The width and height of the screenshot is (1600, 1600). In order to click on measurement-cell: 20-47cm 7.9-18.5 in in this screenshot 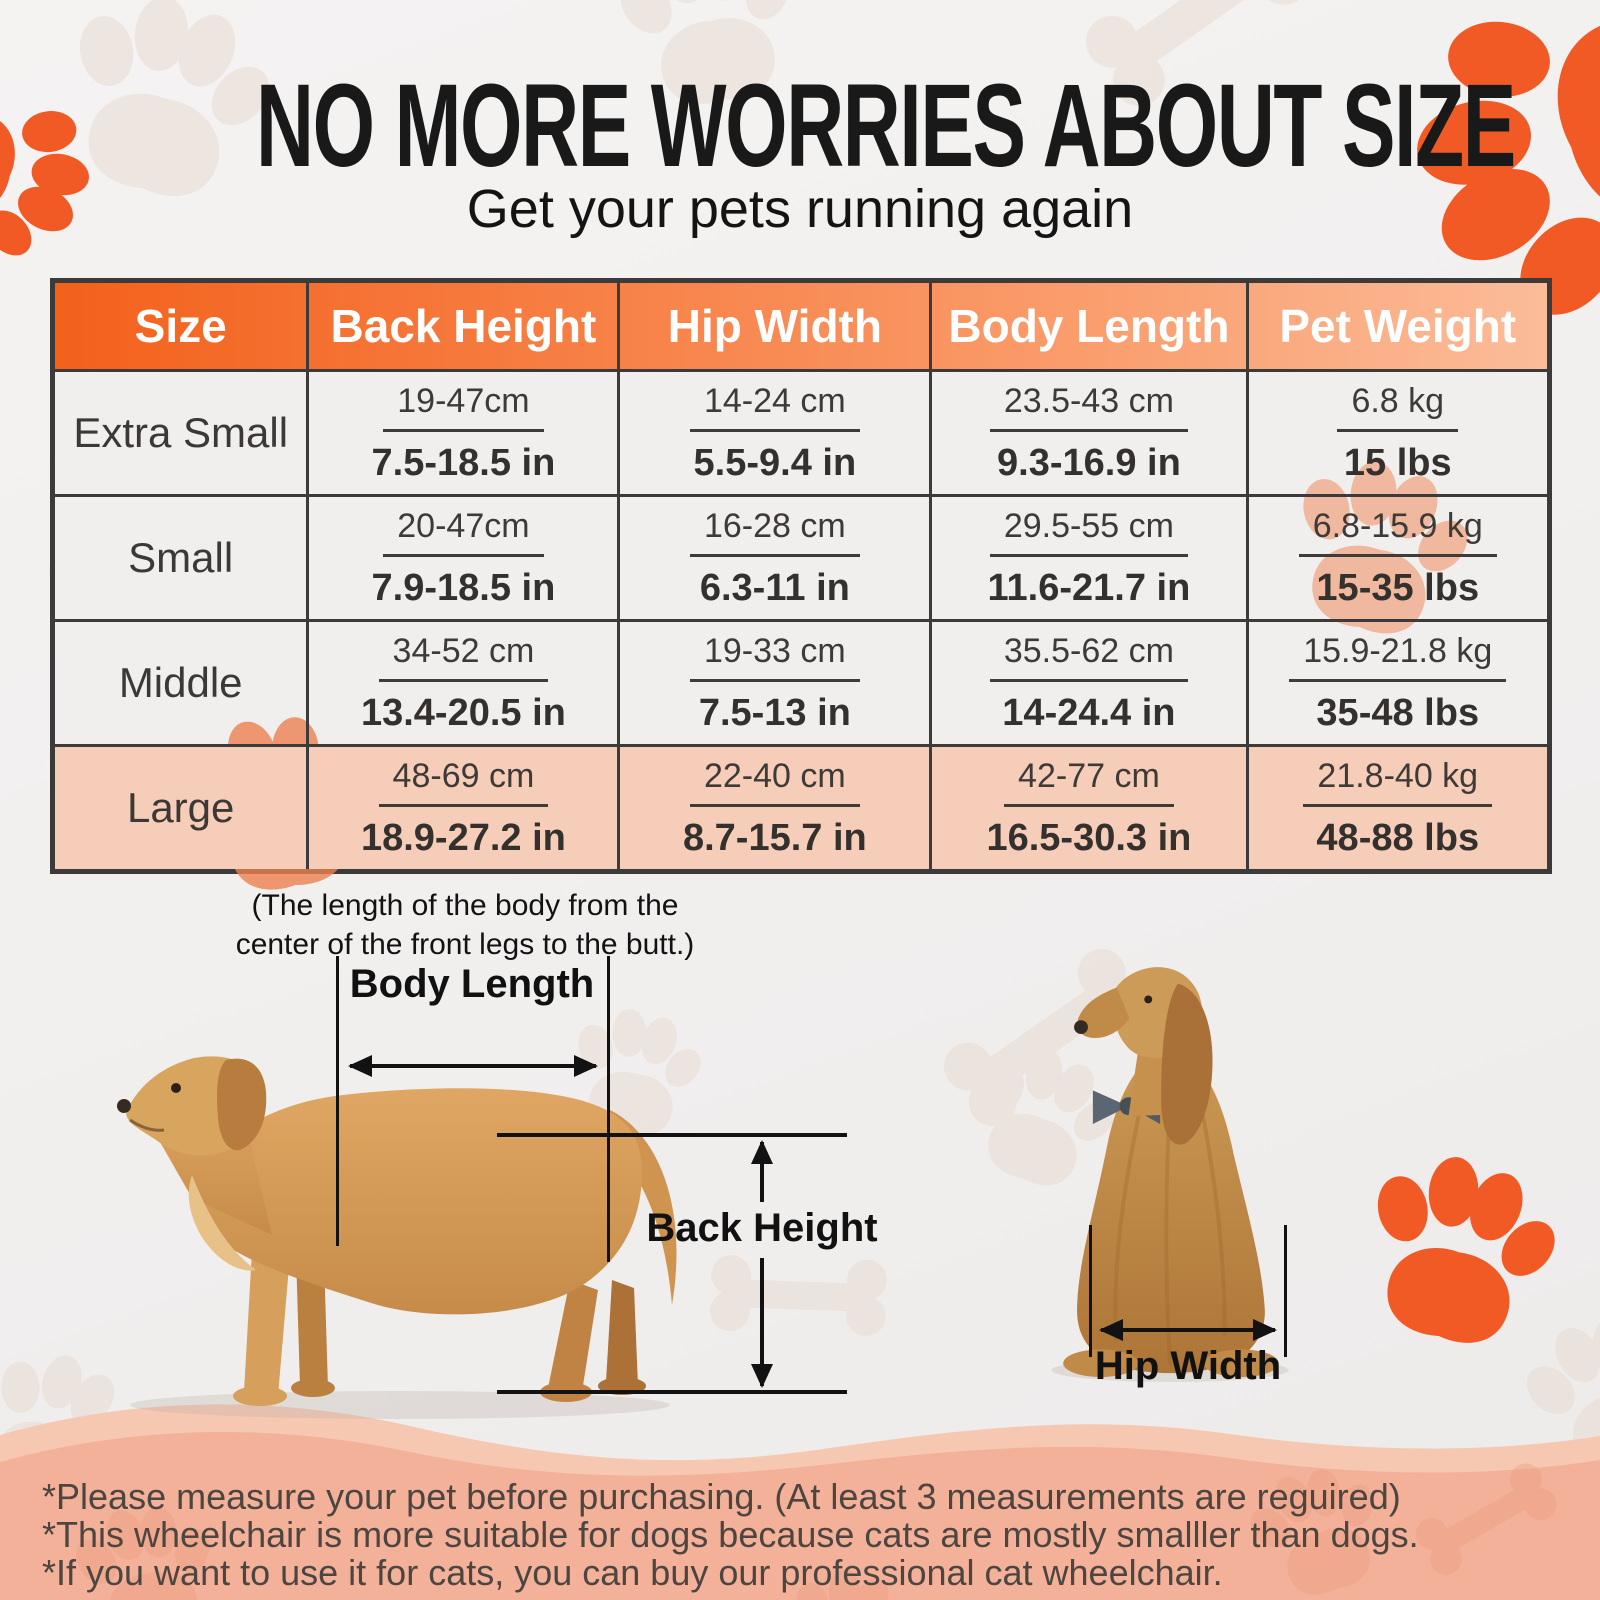, I will do `click(465, 558)`.